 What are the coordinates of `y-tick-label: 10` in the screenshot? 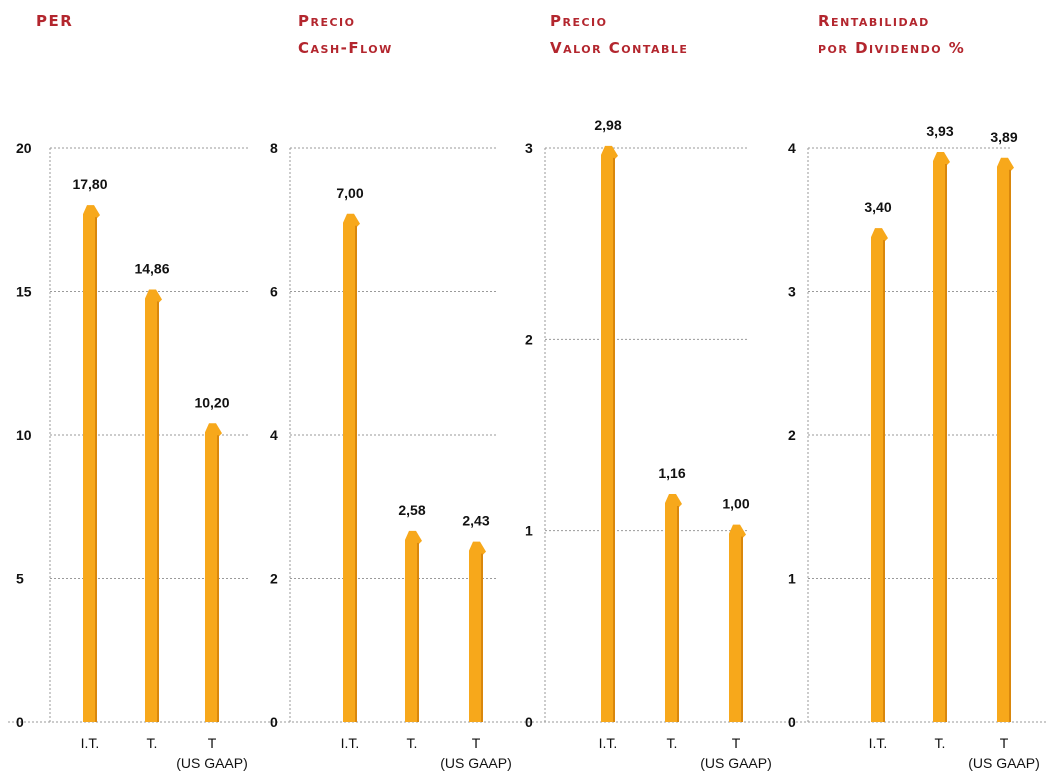 It's located at (24, 435).